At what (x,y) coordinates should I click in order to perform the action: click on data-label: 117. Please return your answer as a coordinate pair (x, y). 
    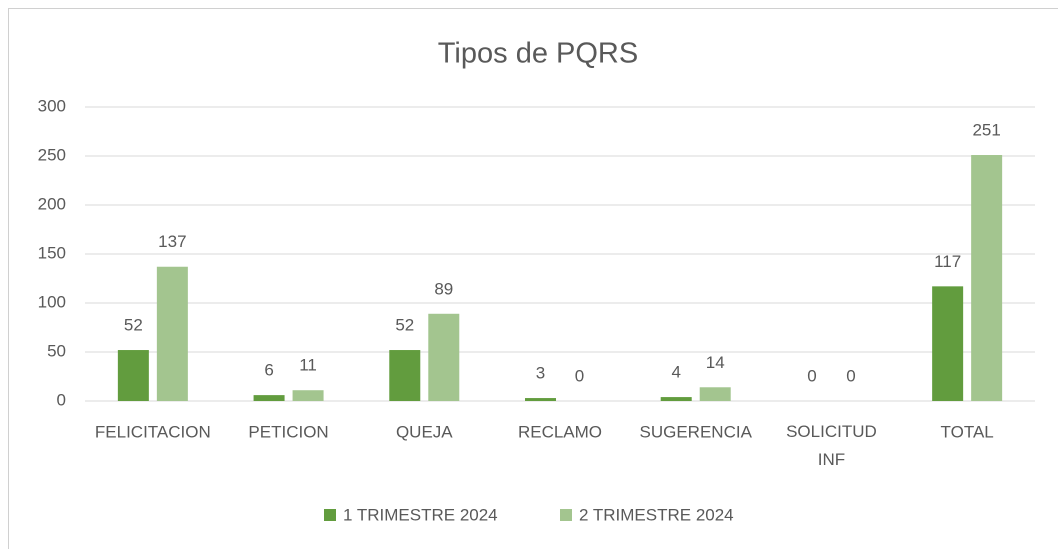
    Looking at the image, I should click on (947, 261).